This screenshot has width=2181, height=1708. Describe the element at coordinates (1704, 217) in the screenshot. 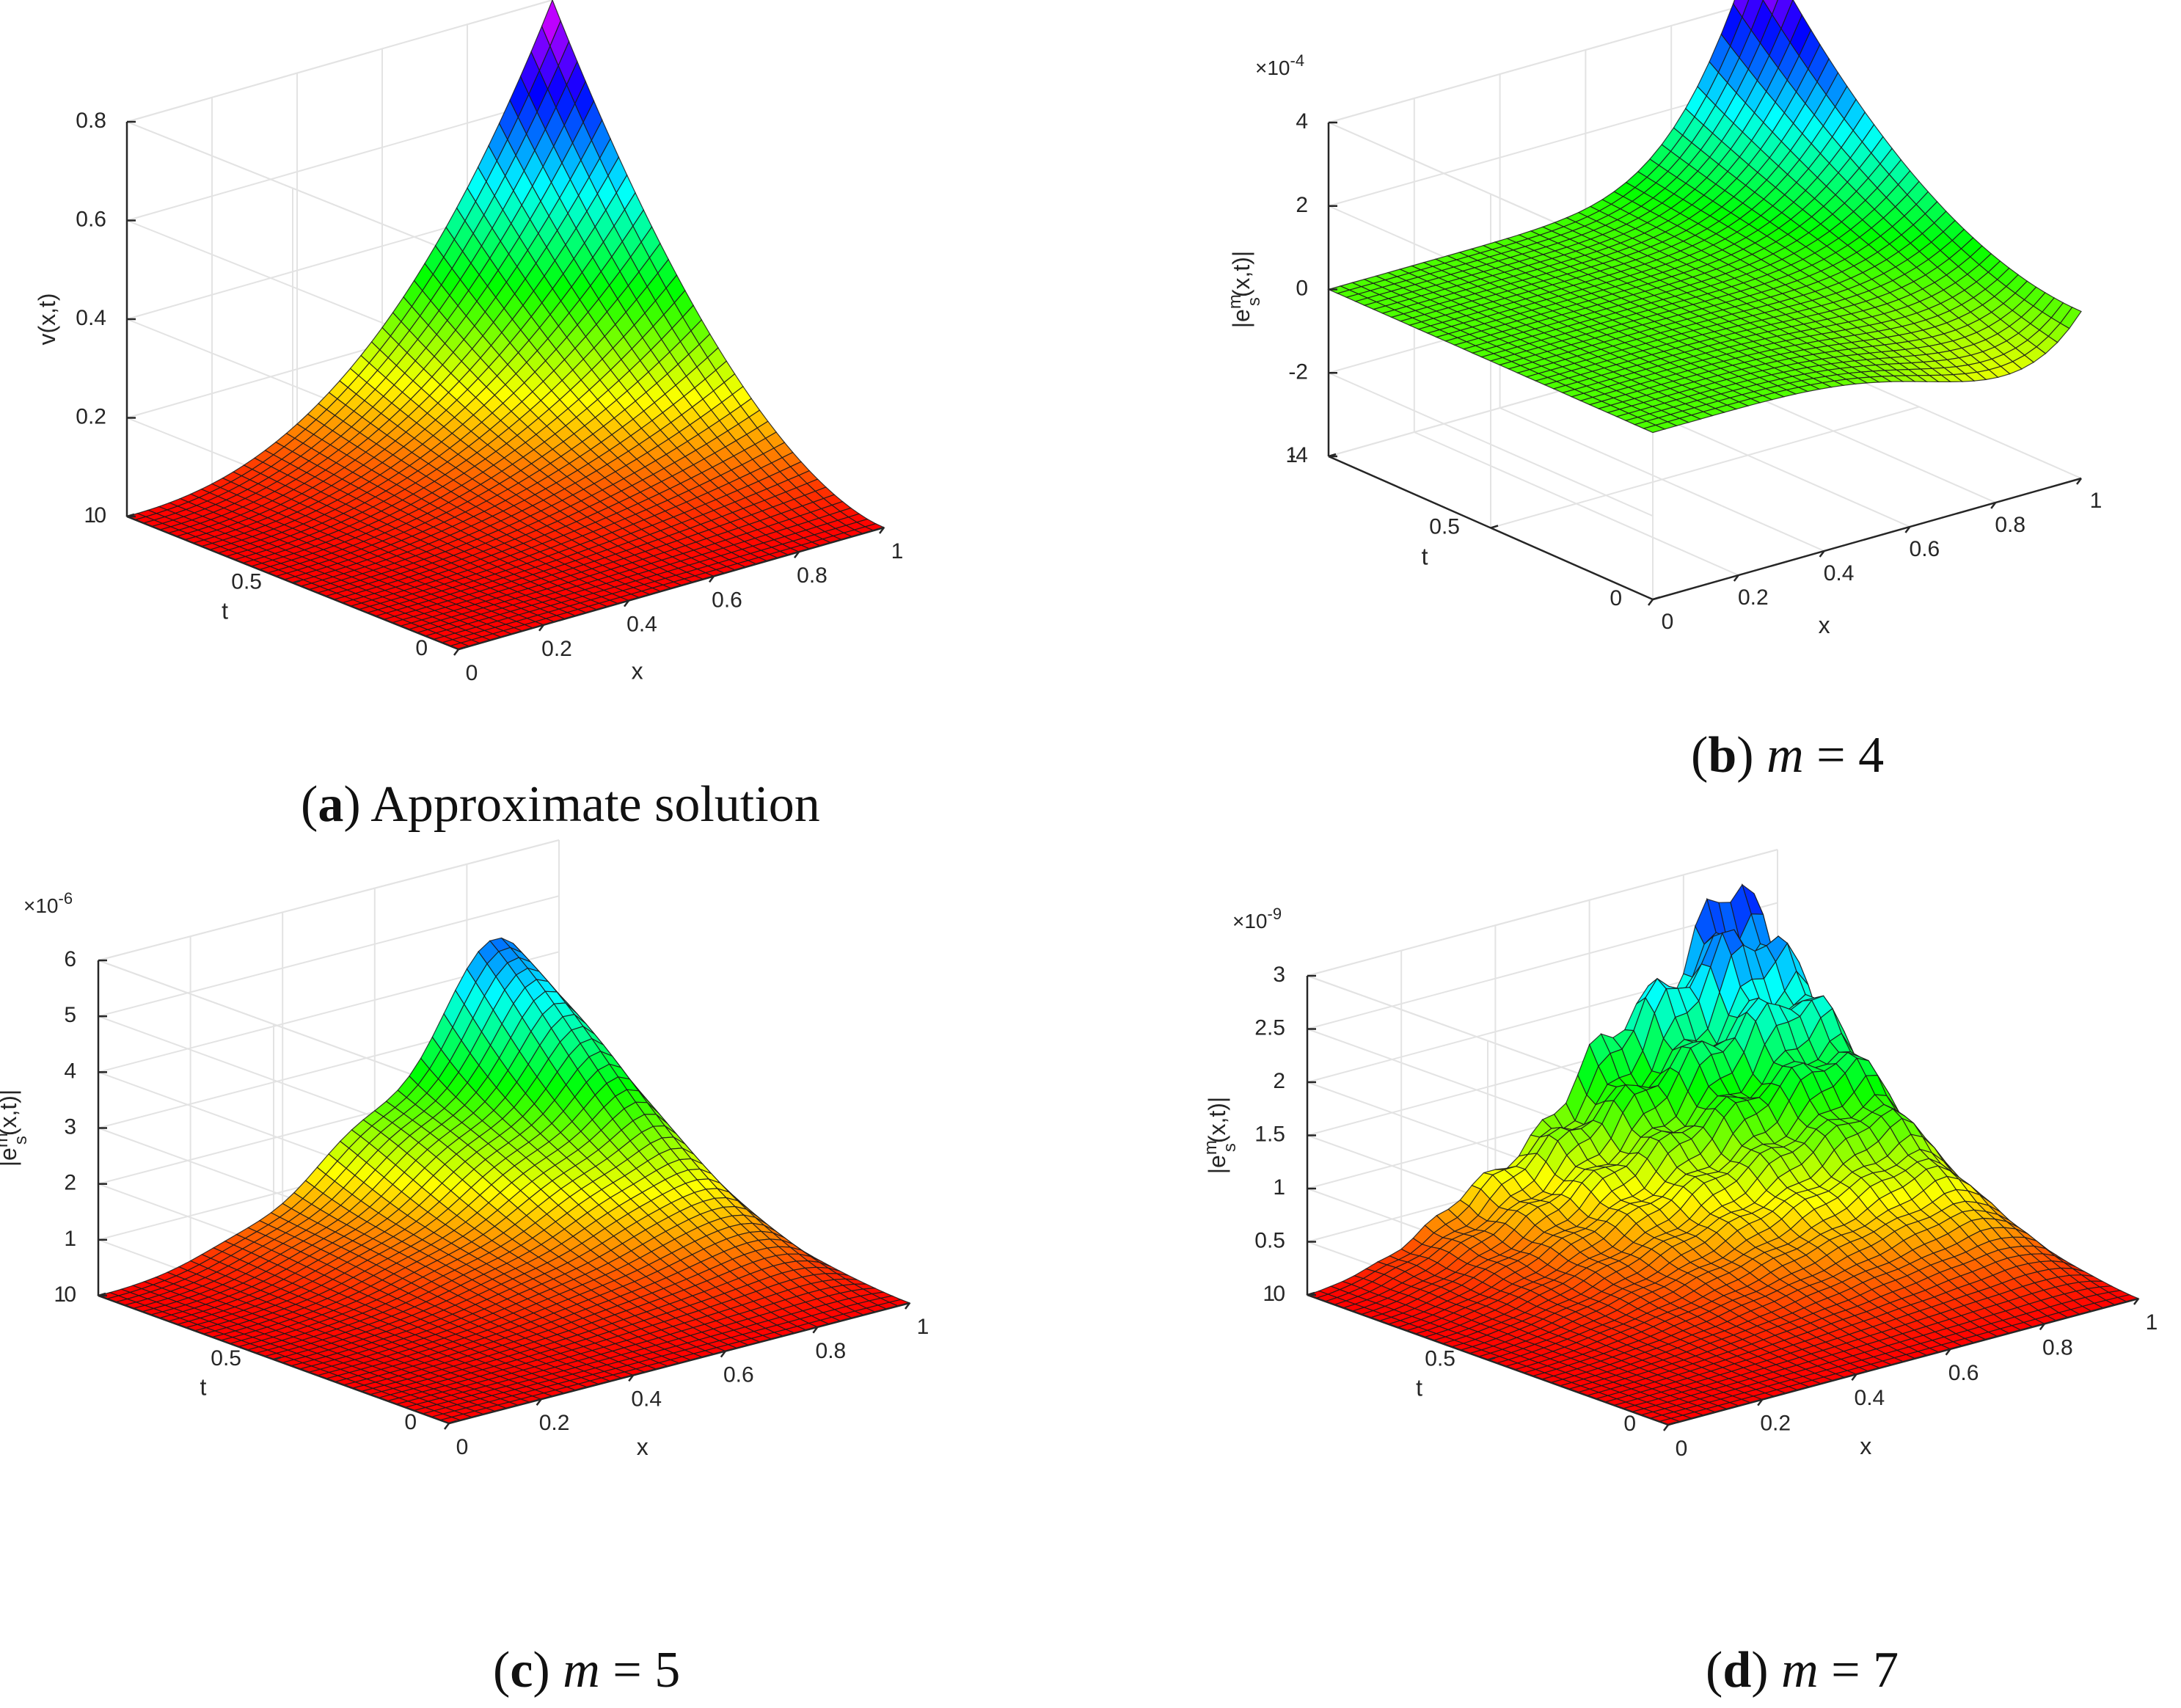

I see `surface-b` at that location.